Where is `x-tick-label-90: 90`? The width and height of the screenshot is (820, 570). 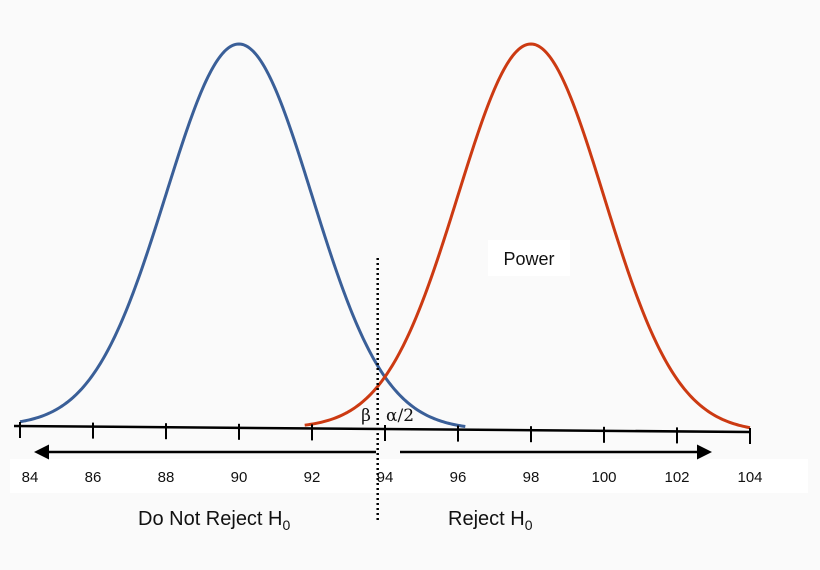
x-tick-label-90: 90 is located at coordinates (239, 477).